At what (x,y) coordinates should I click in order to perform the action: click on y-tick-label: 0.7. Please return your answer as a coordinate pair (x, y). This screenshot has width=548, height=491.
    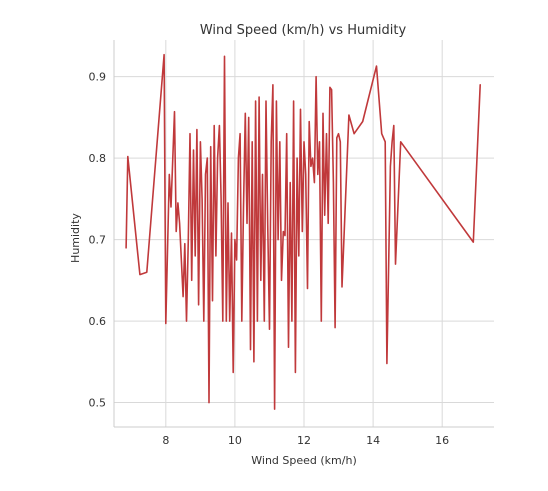
    Looking at the image, I should click on (98, 240).